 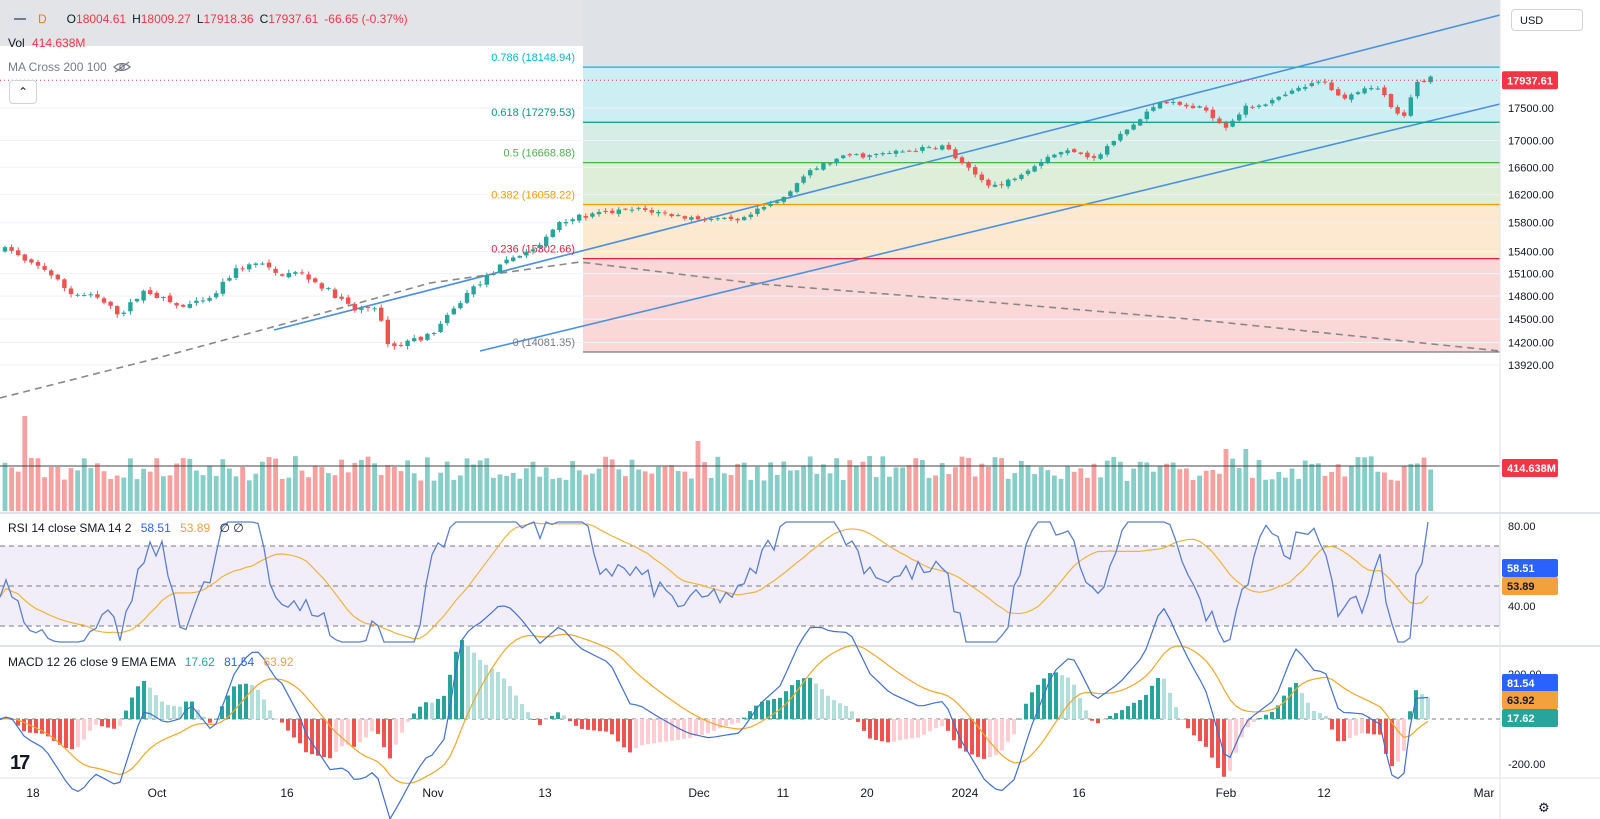 I want to click on rsi-legend: RSI 14 close SMA 14 2 58.51 53.89 ∅ ∅, so click(x=126, y=528).